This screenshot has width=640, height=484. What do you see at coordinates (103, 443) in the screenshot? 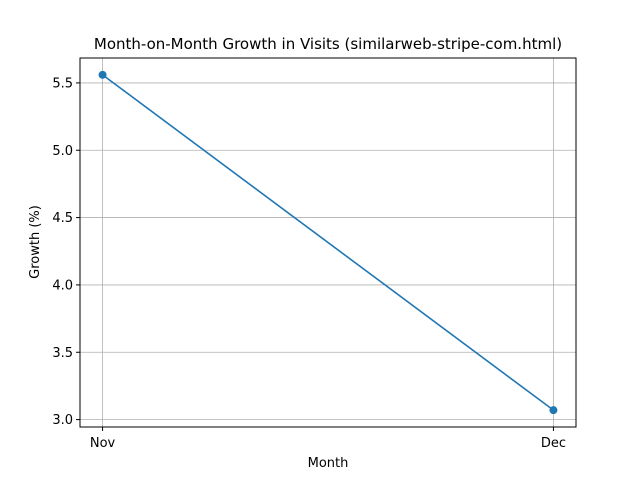
I see `x-tick-label: Nov` at bounding box center [103, 443].